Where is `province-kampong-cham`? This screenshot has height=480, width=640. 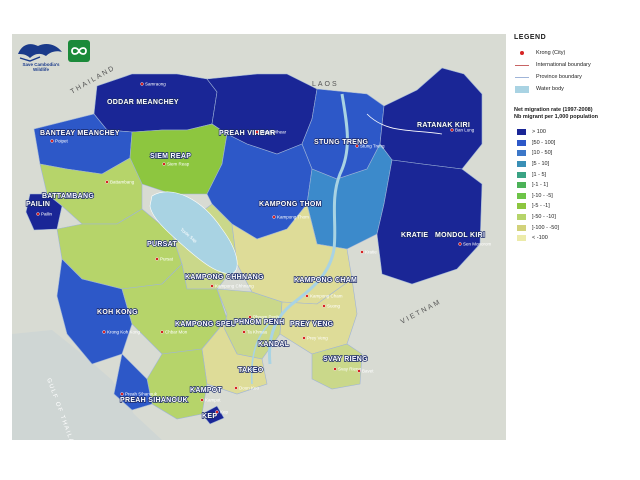
province-kampong-cham is located at coordinates (292, 254).